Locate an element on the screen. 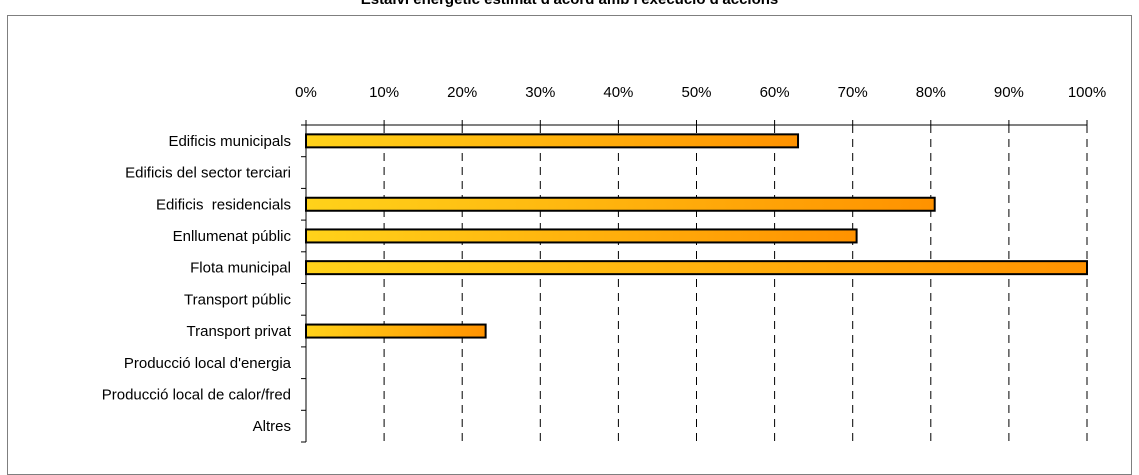 The height and width of the screenshot is (475, 1139). x-tick-label: 50% is located at coordinates (696, 92).